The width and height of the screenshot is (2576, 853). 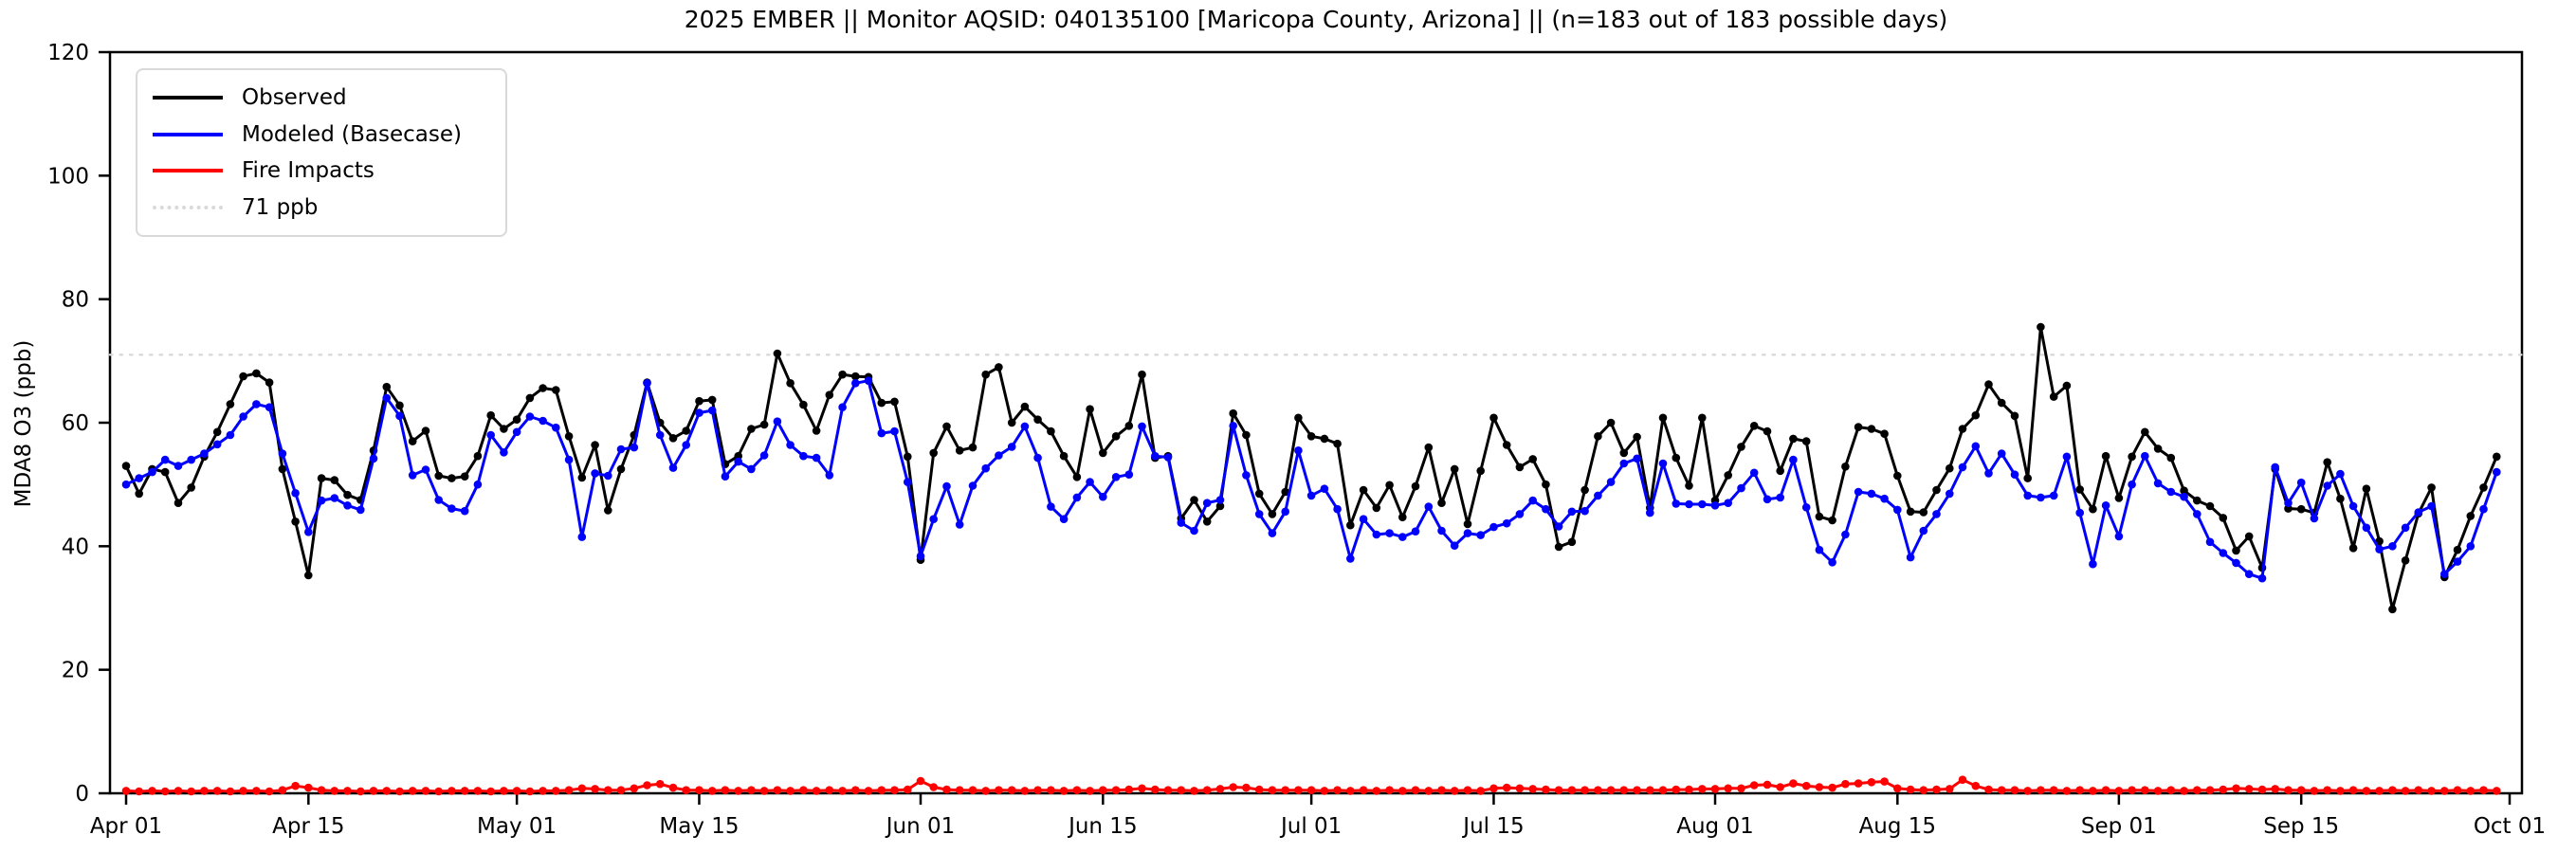 What do you see at coordinates (321, 98) in the screenshot?
I see `legend-item-observed: Observed` at bounding box center [321, 98].